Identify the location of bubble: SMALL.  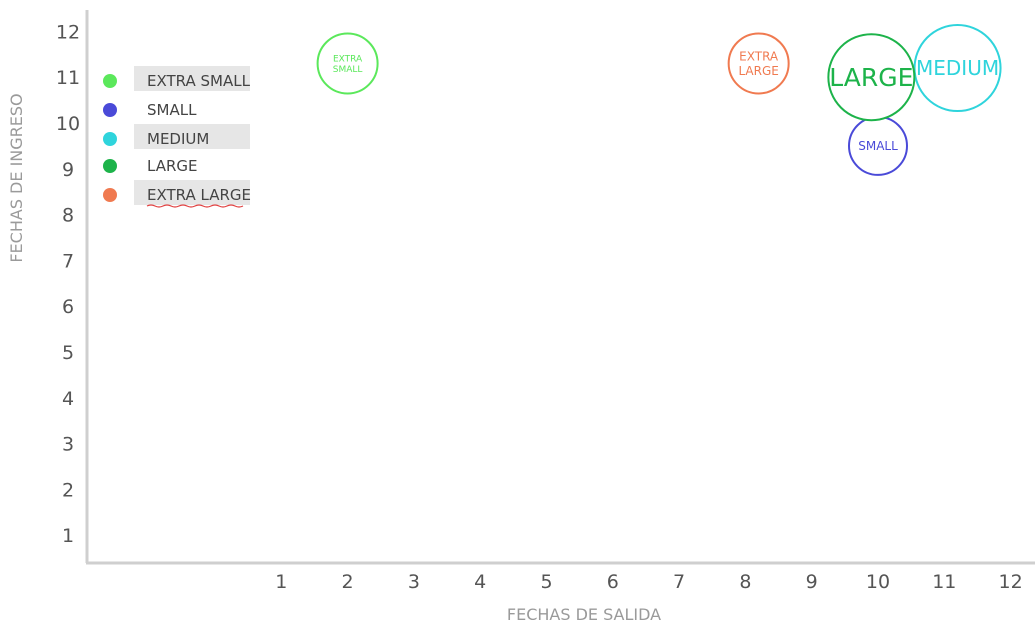
(878, 145).